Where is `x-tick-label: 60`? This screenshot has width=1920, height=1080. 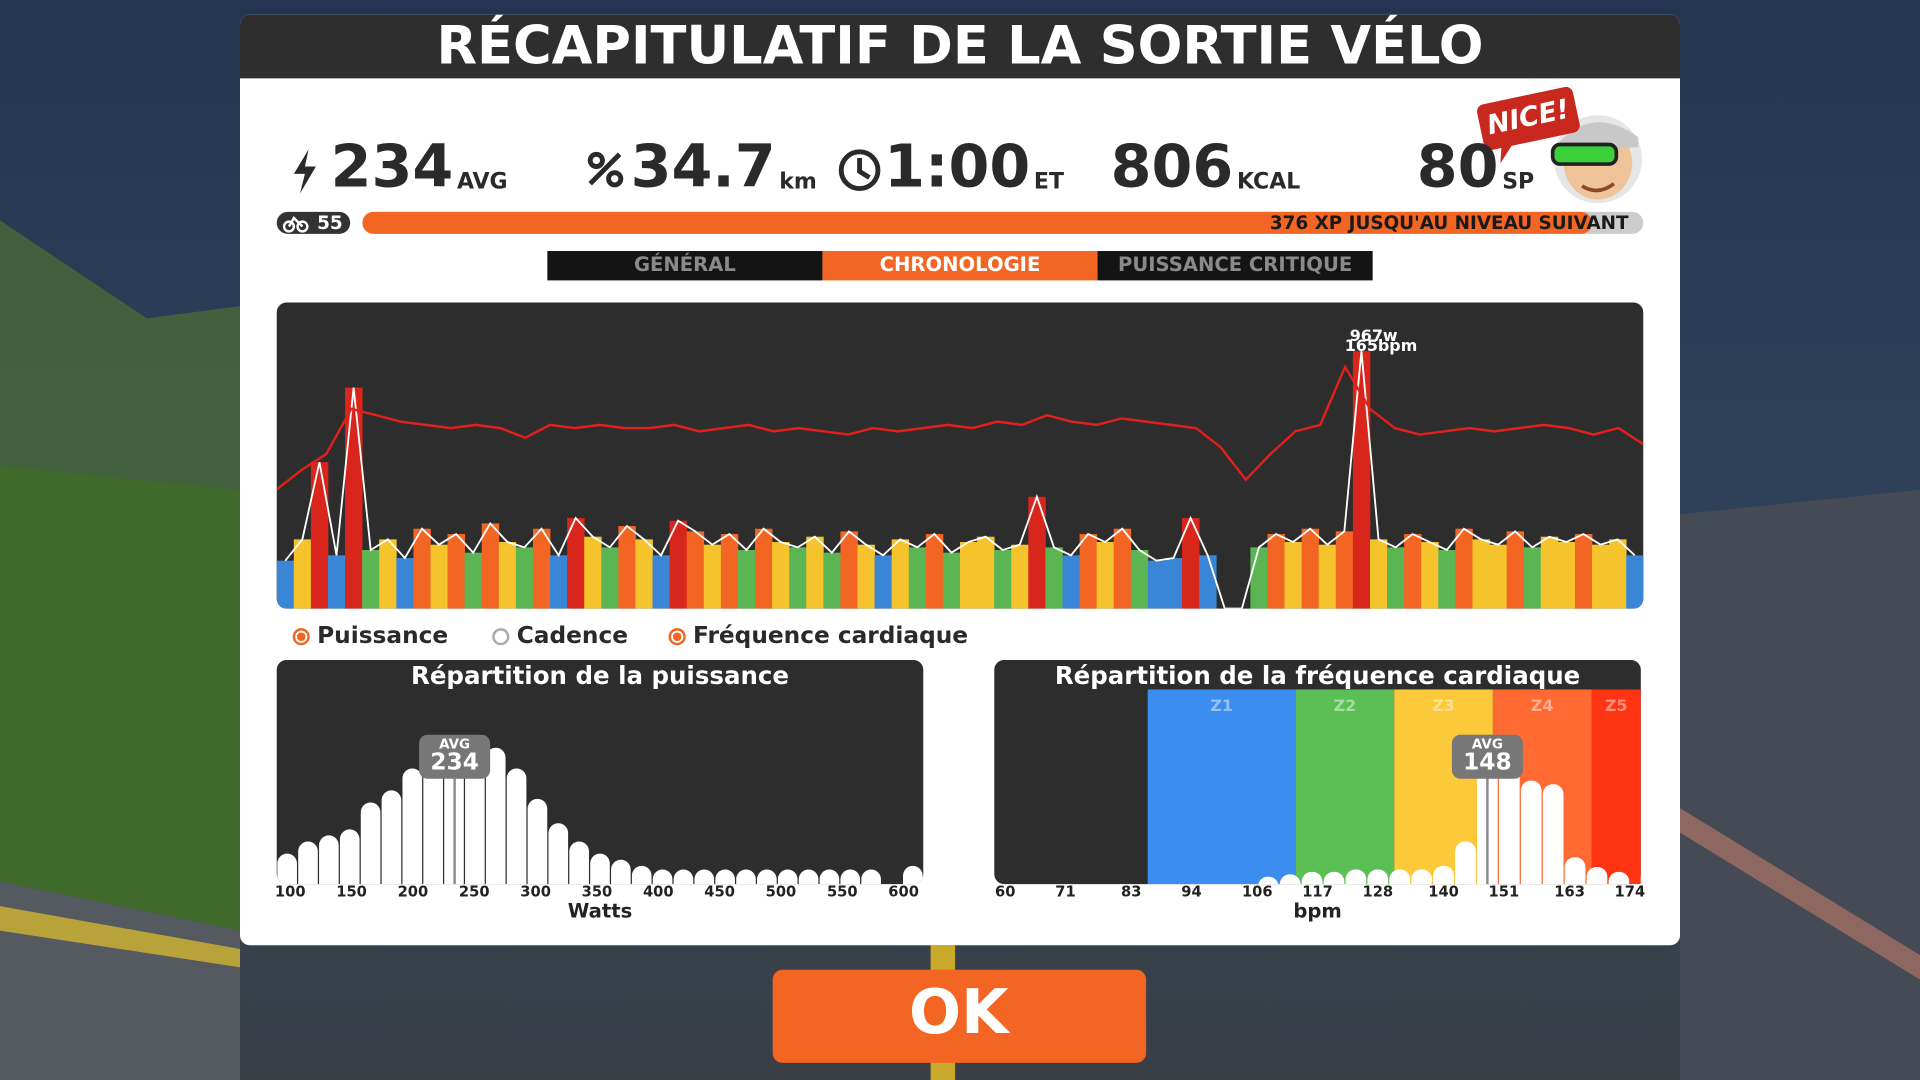
x-tick-label: 60 is located at coordinates (1005, 892).